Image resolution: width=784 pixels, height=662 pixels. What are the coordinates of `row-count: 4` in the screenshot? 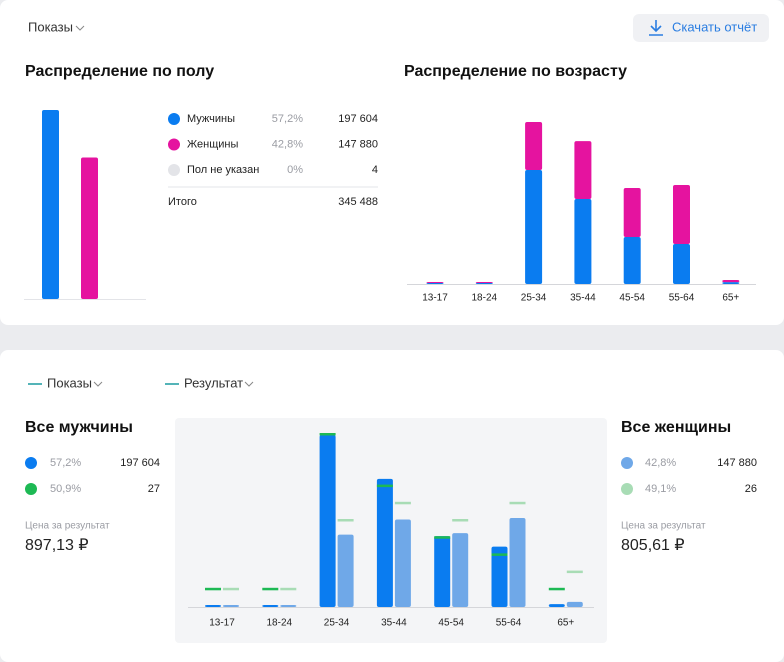 It's located at (375, 170).